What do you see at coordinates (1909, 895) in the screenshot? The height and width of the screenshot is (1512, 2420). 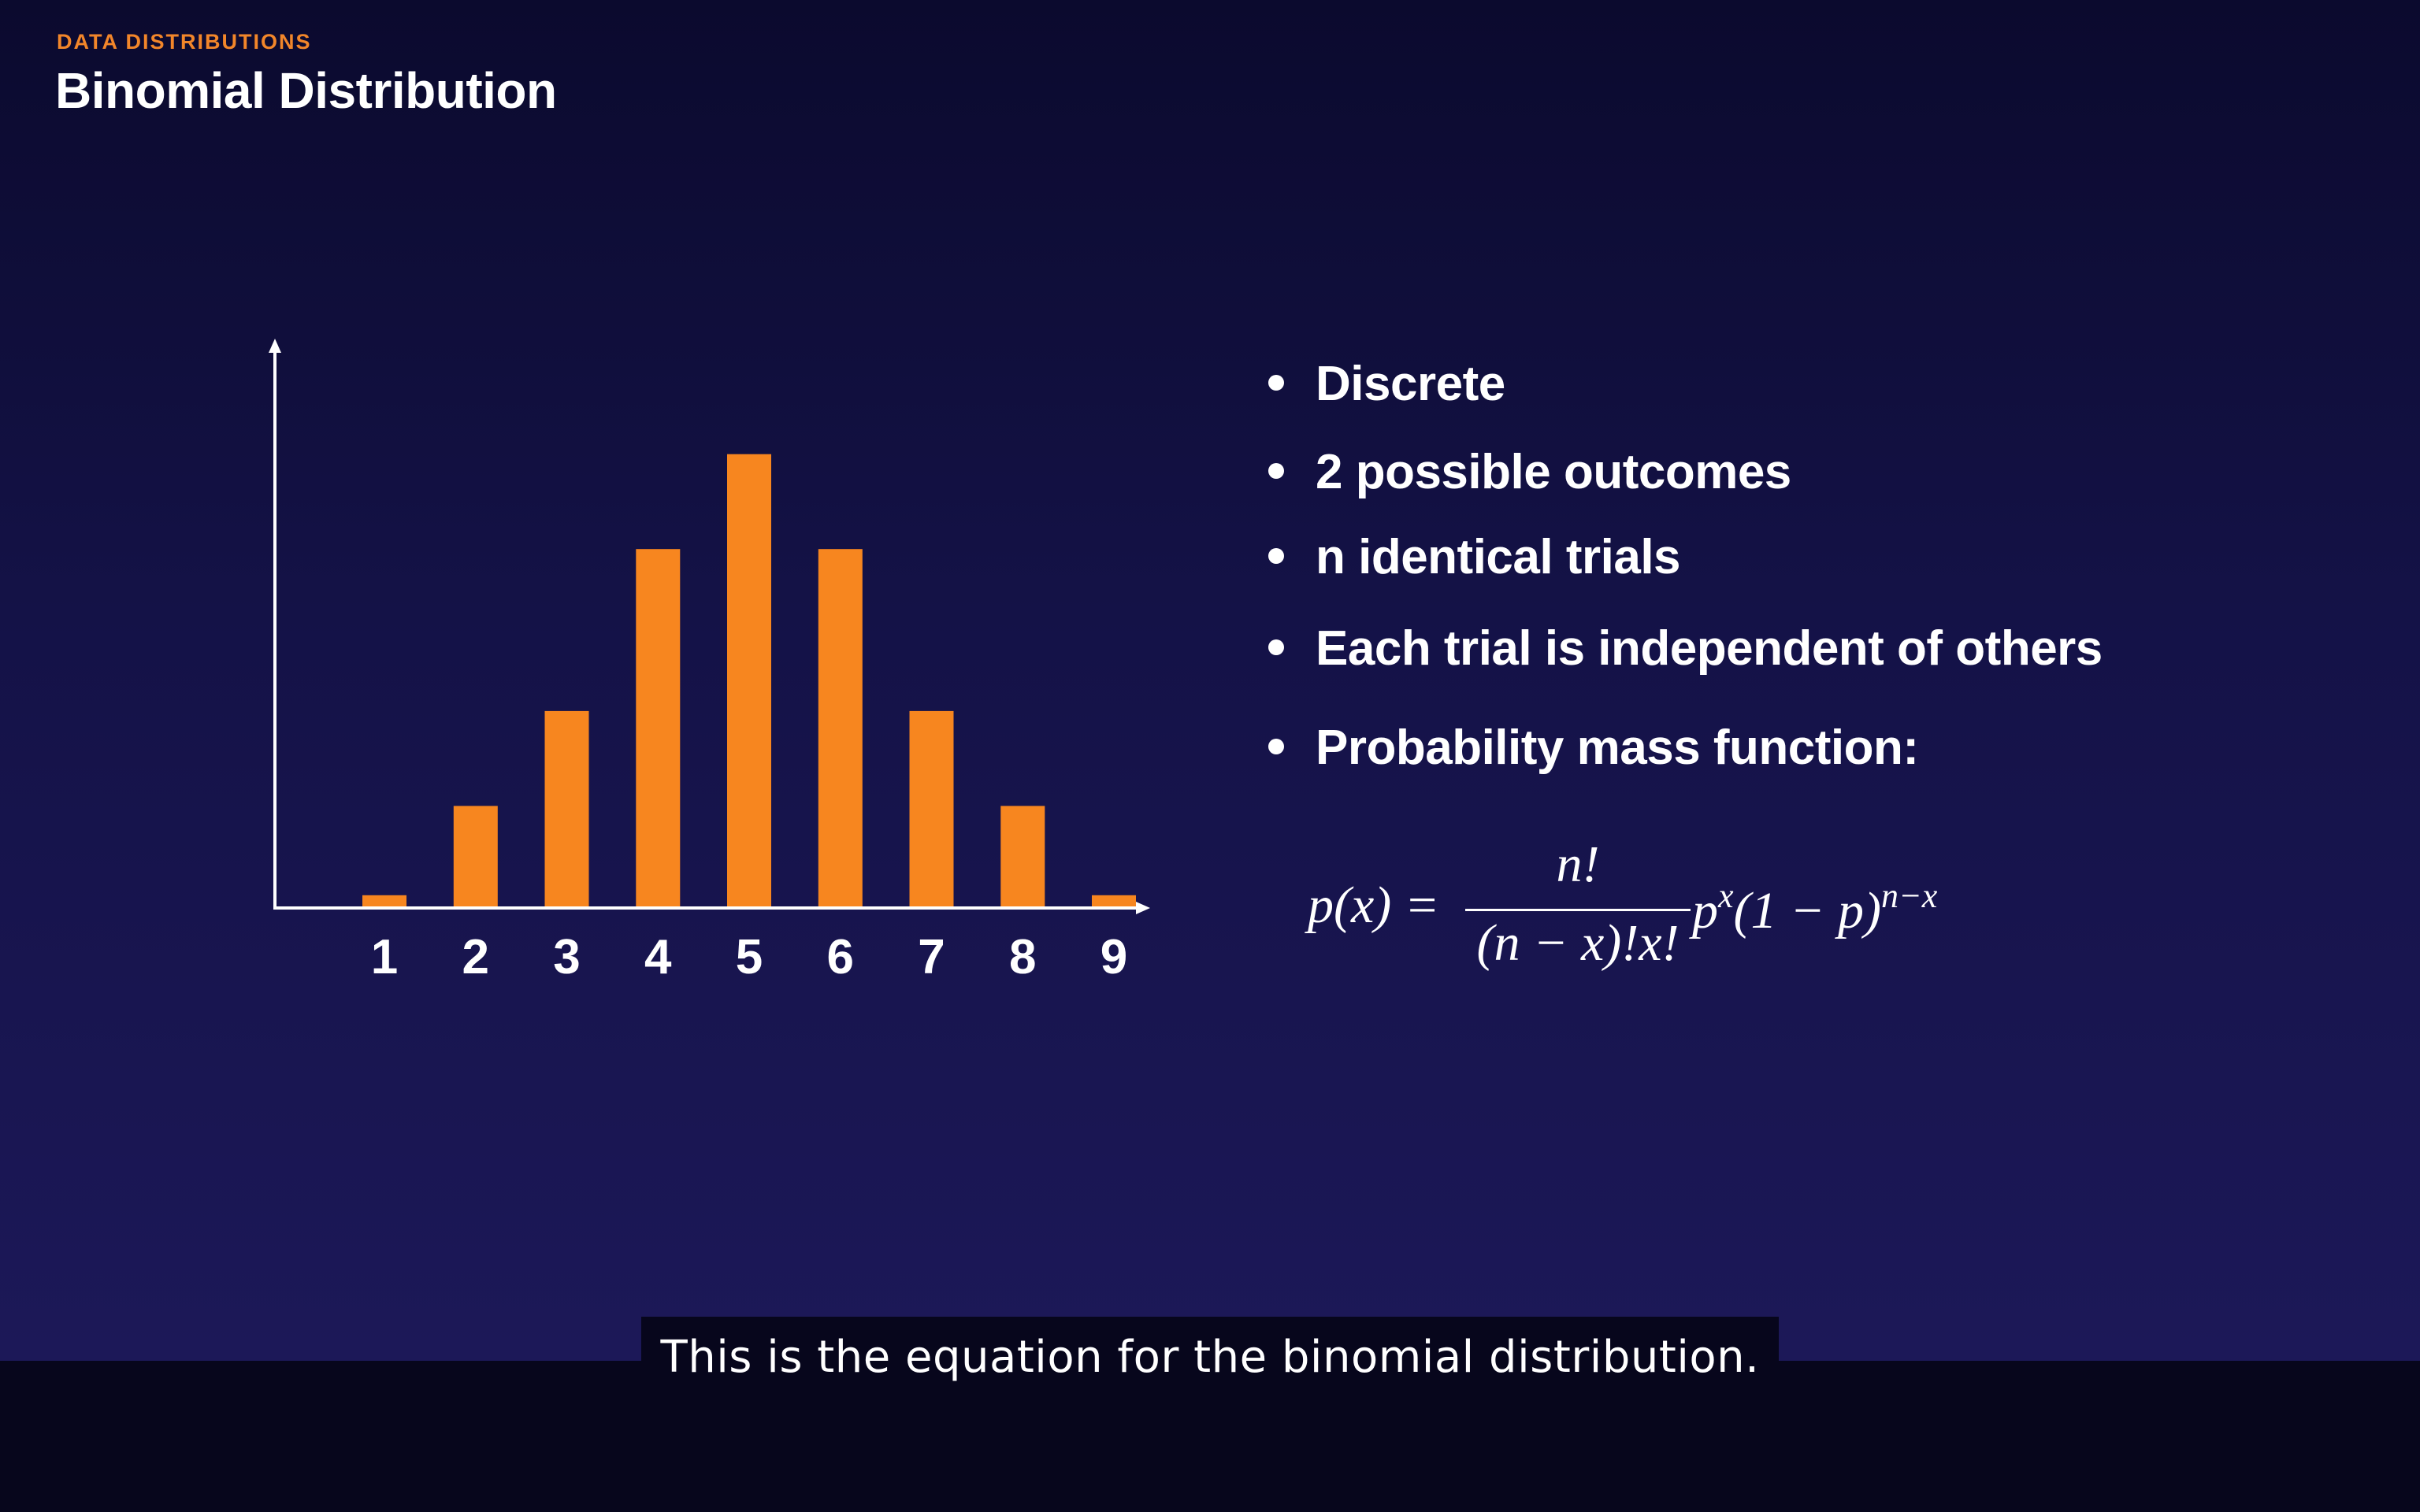 I see `formula-rhs-exponent-n-minus-x: n−x` at bounding box center [1909, 895].